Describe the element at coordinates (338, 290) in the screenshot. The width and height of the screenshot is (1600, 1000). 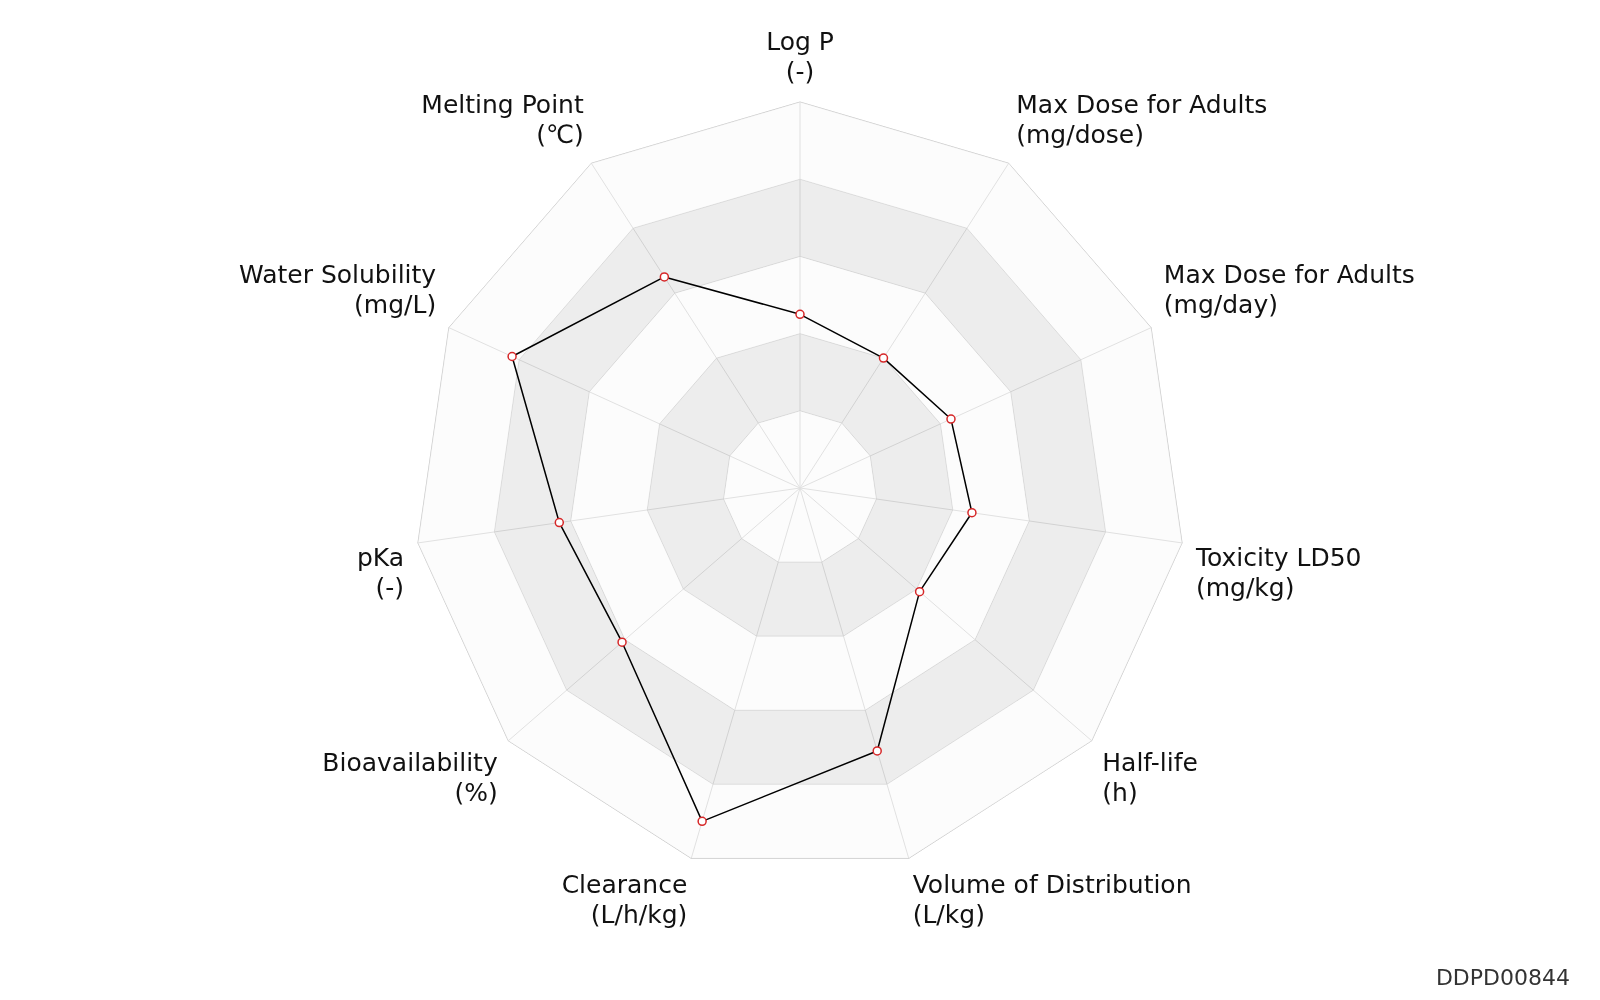
I see `spoke-label: Water Solubility (mg/L)` at that location.